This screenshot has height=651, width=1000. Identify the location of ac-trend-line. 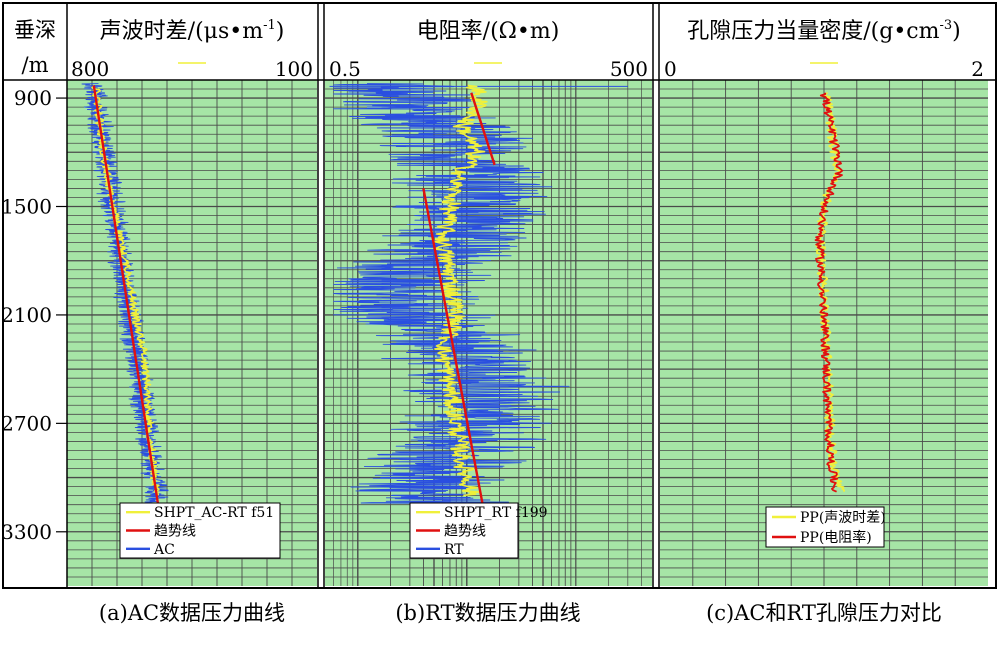
(126, 295).